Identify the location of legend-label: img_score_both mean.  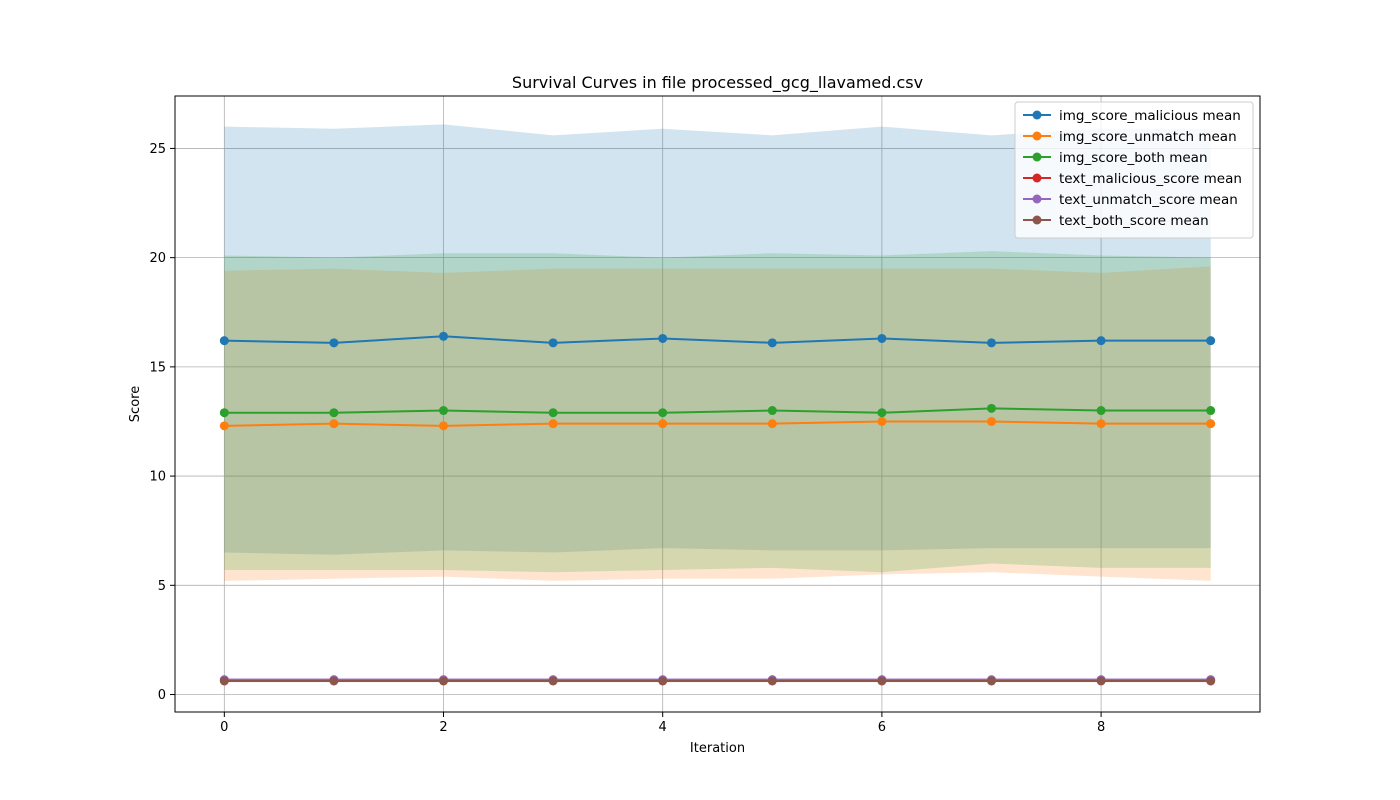
(1133, 158).